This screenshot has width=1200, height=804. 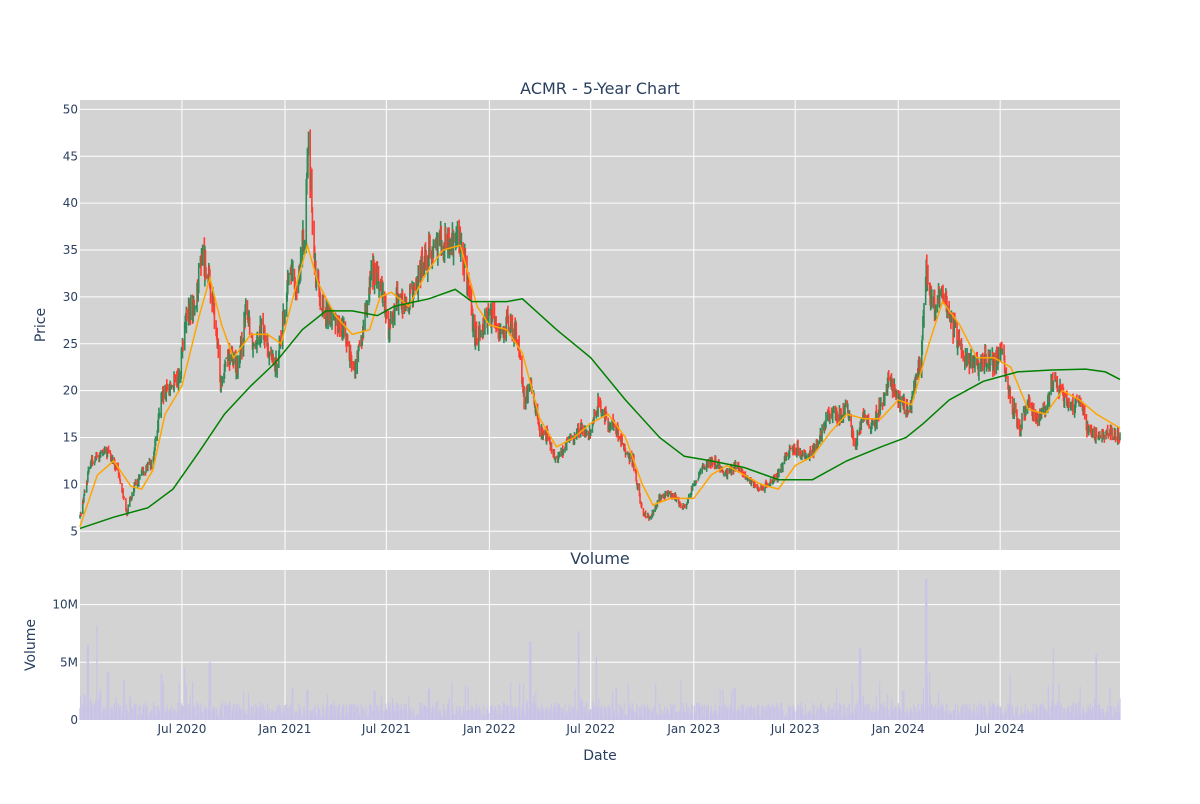 I want to click on price-y-tick-label: 40, so click(x=70, y=203).